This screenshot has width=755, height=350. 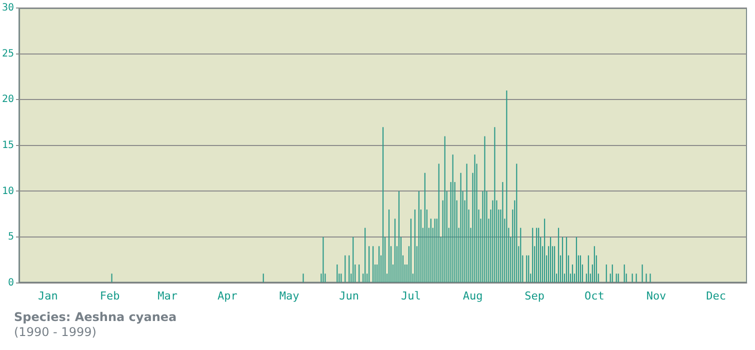 I want to click on y-tick-label: 0, so click(x=11, y=282).